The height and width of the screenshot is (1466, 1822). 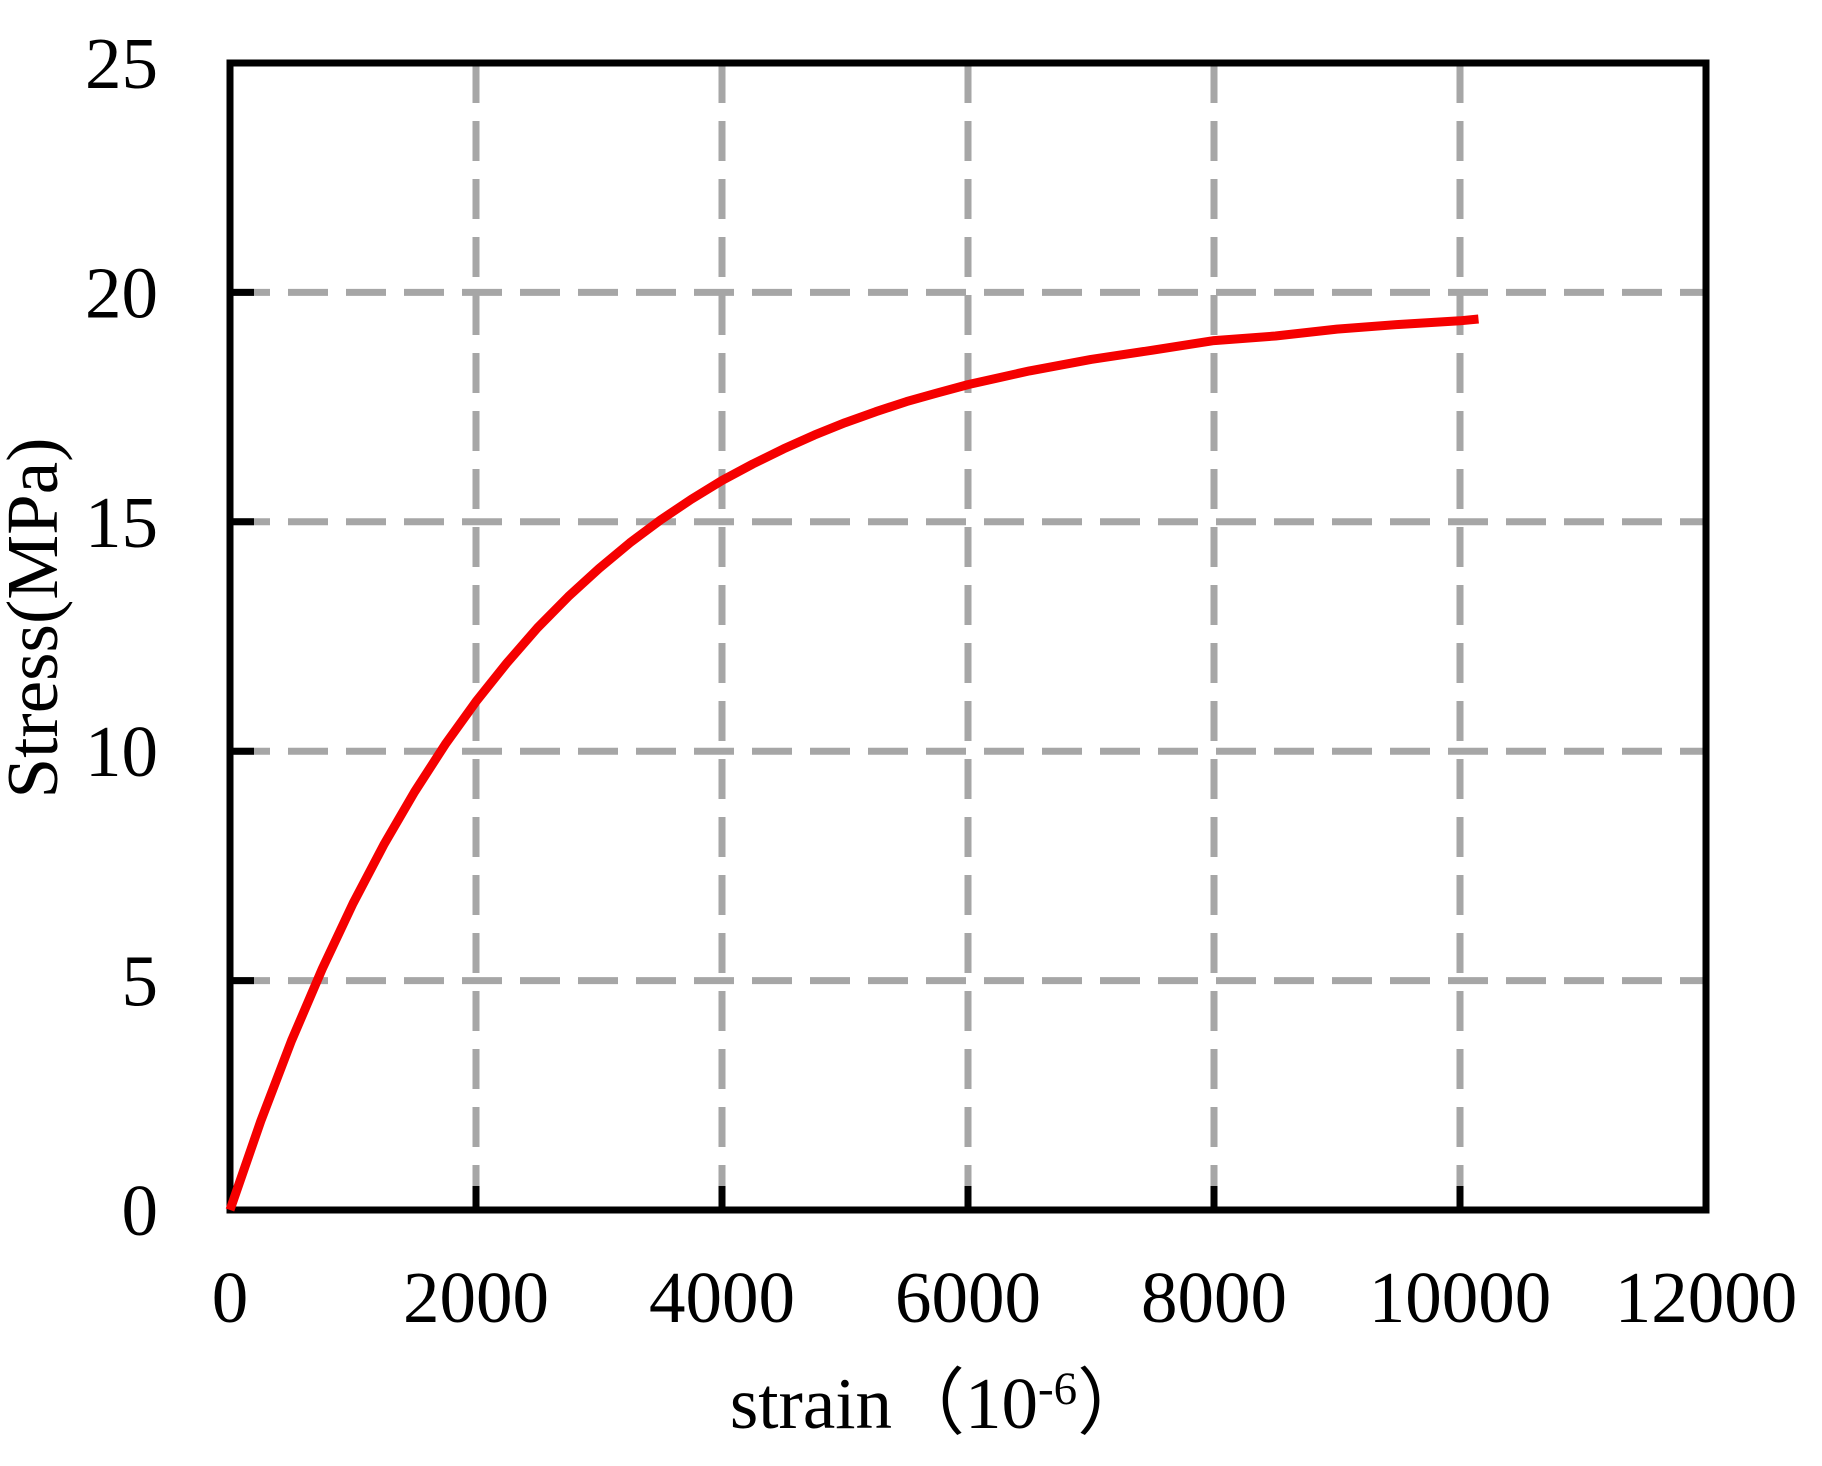 I want to click on x-axis-title-open-paren: （10, so click(x=965, y=1403).